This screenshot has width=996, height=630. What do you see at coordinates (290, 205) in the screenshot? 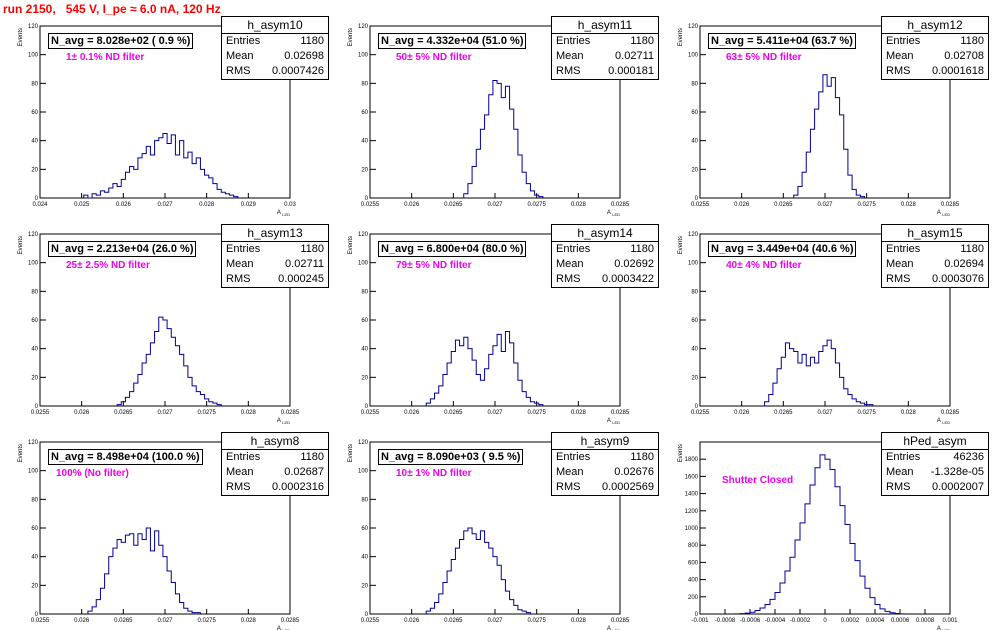
I see `x-tick-label: 0.03` at bounding box center [290, 205].